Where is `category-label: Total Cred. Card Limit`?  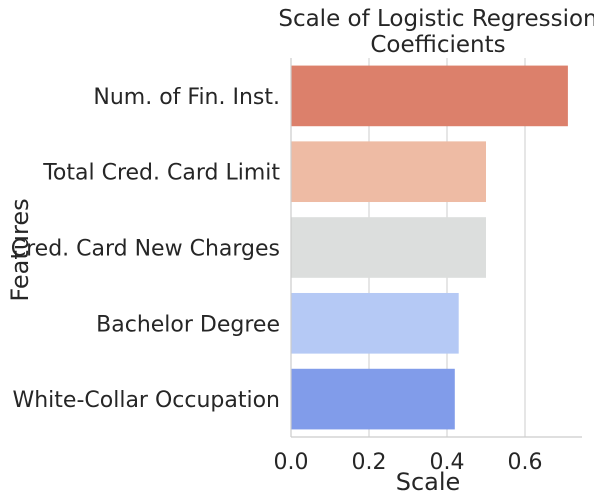
category-label: Total Cred. Card Limit is located at coordinates (161, 173).